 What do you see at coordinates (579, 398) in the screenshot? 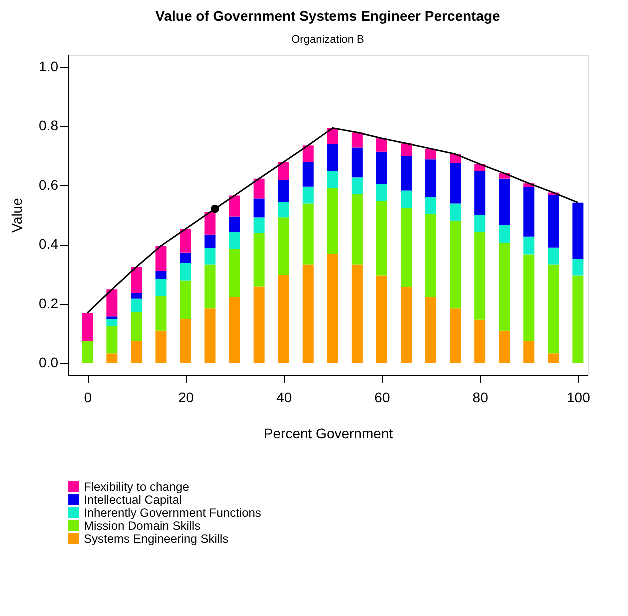
I see `x-tick-label: 100` at bounding box center [579, 398].